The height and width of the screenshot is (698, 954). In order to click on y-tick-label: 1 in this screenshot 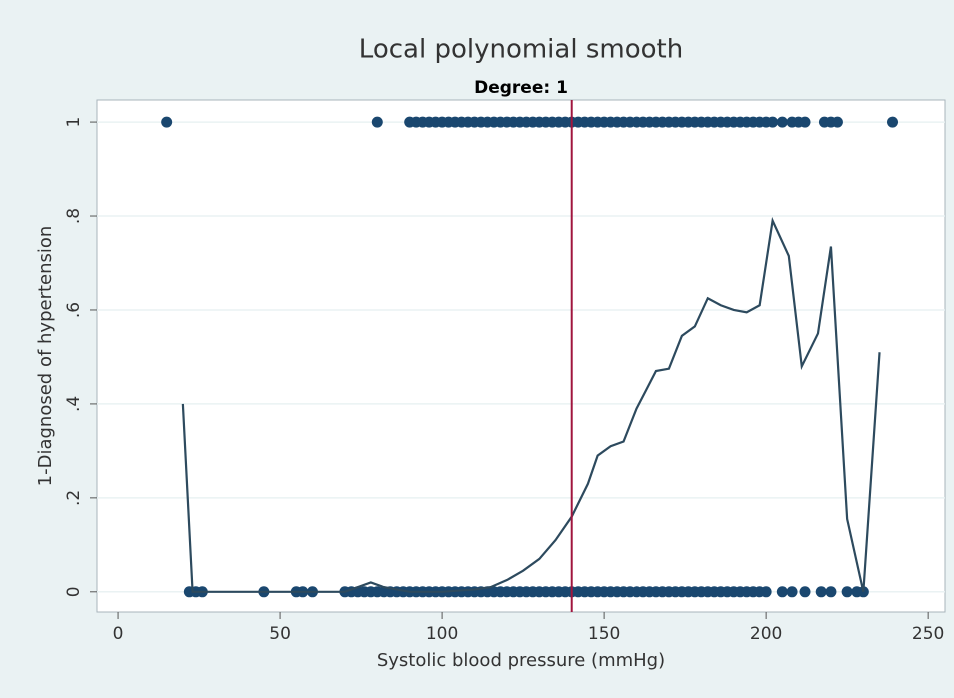, I will do `click(74, 122)`.